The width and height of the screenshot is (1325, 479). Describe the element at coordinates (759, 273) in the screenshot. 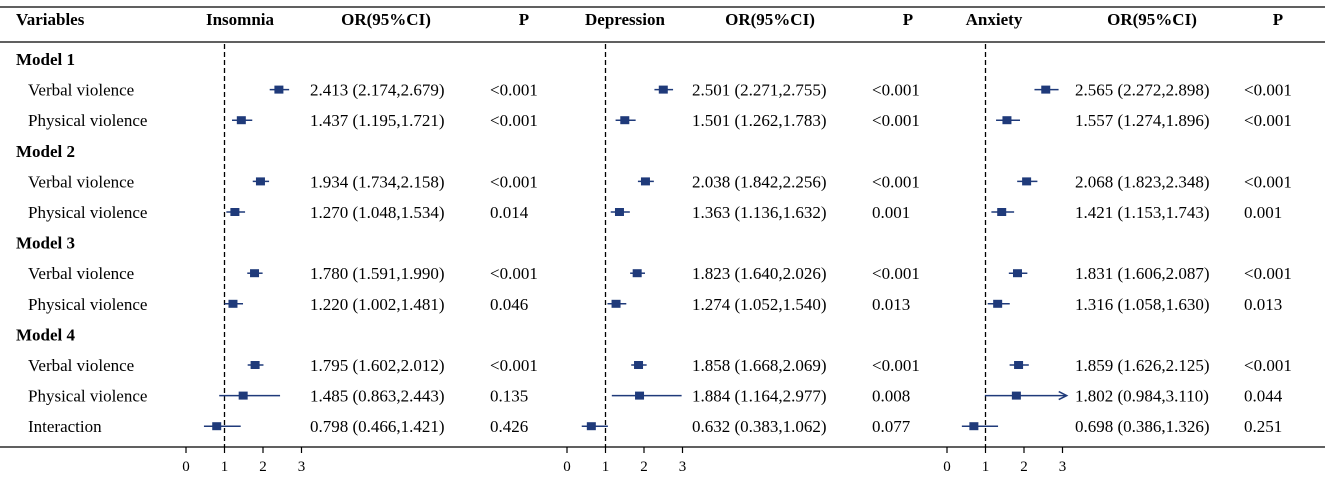

I see `or-ci-value: 1.823 (1.640,2.026)` at that location.